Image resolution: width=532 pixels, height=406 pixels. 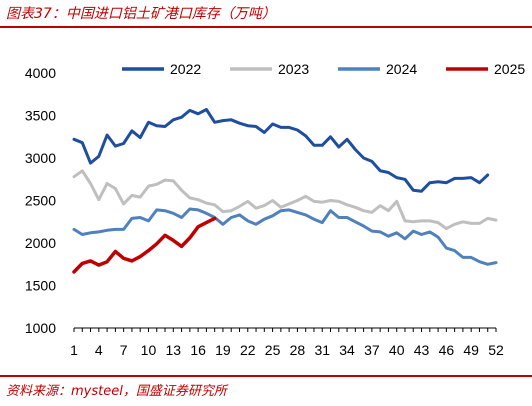 I want to click on x-tick-label-34: 34, so click(x=347, y=350).